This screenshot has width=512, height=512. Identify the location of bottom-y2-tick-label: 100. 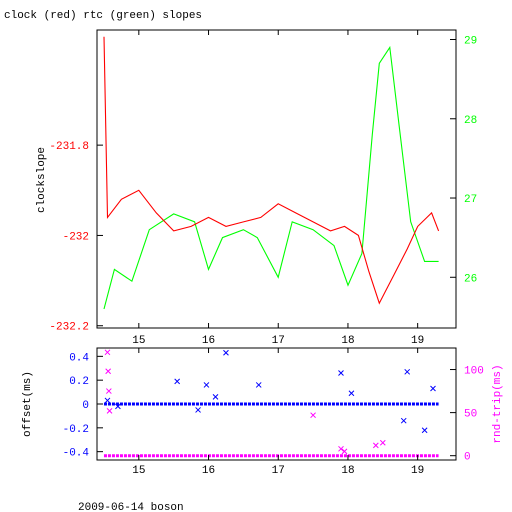
(474, 372).